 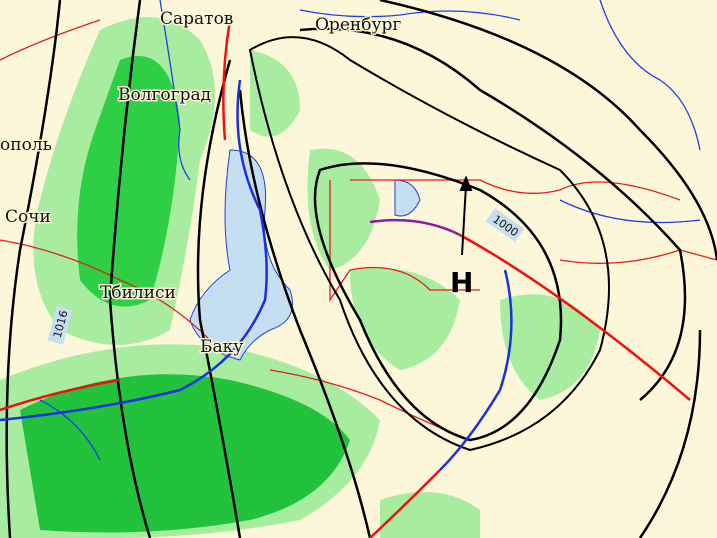 I want to click on warm-front, so click(x=227, y=80).